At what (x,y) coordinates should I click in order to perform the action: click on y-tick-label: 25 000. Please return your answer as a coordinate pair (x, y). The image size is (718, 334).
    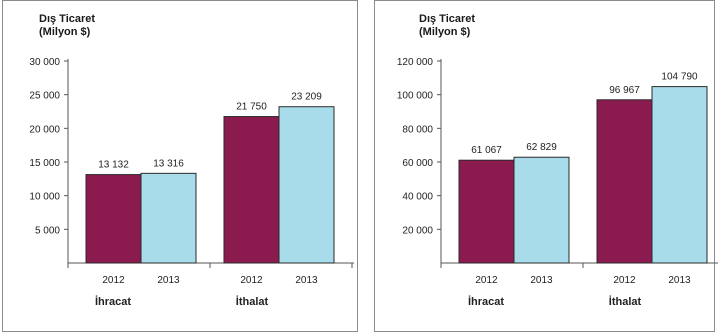
    Looking at the image, I should click on (44, 96).